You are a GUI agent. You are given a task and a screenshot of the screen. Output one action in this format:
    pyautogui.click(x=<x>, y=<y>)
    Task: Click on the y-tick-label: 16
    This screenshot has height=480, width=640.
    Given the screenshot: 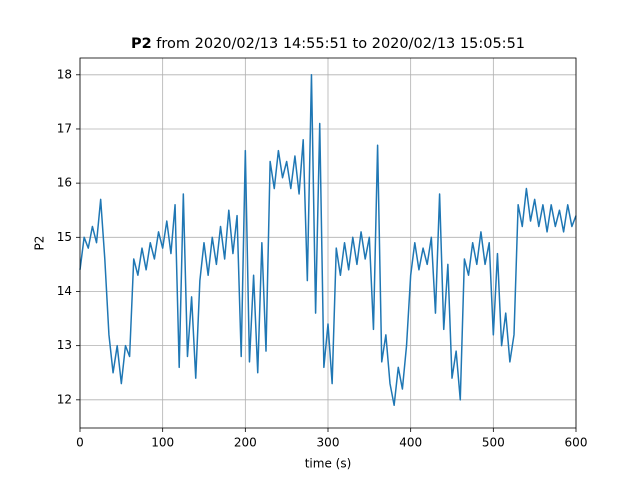 What is the action you would take?
    pyautogui.click(x=64, y=183)
    